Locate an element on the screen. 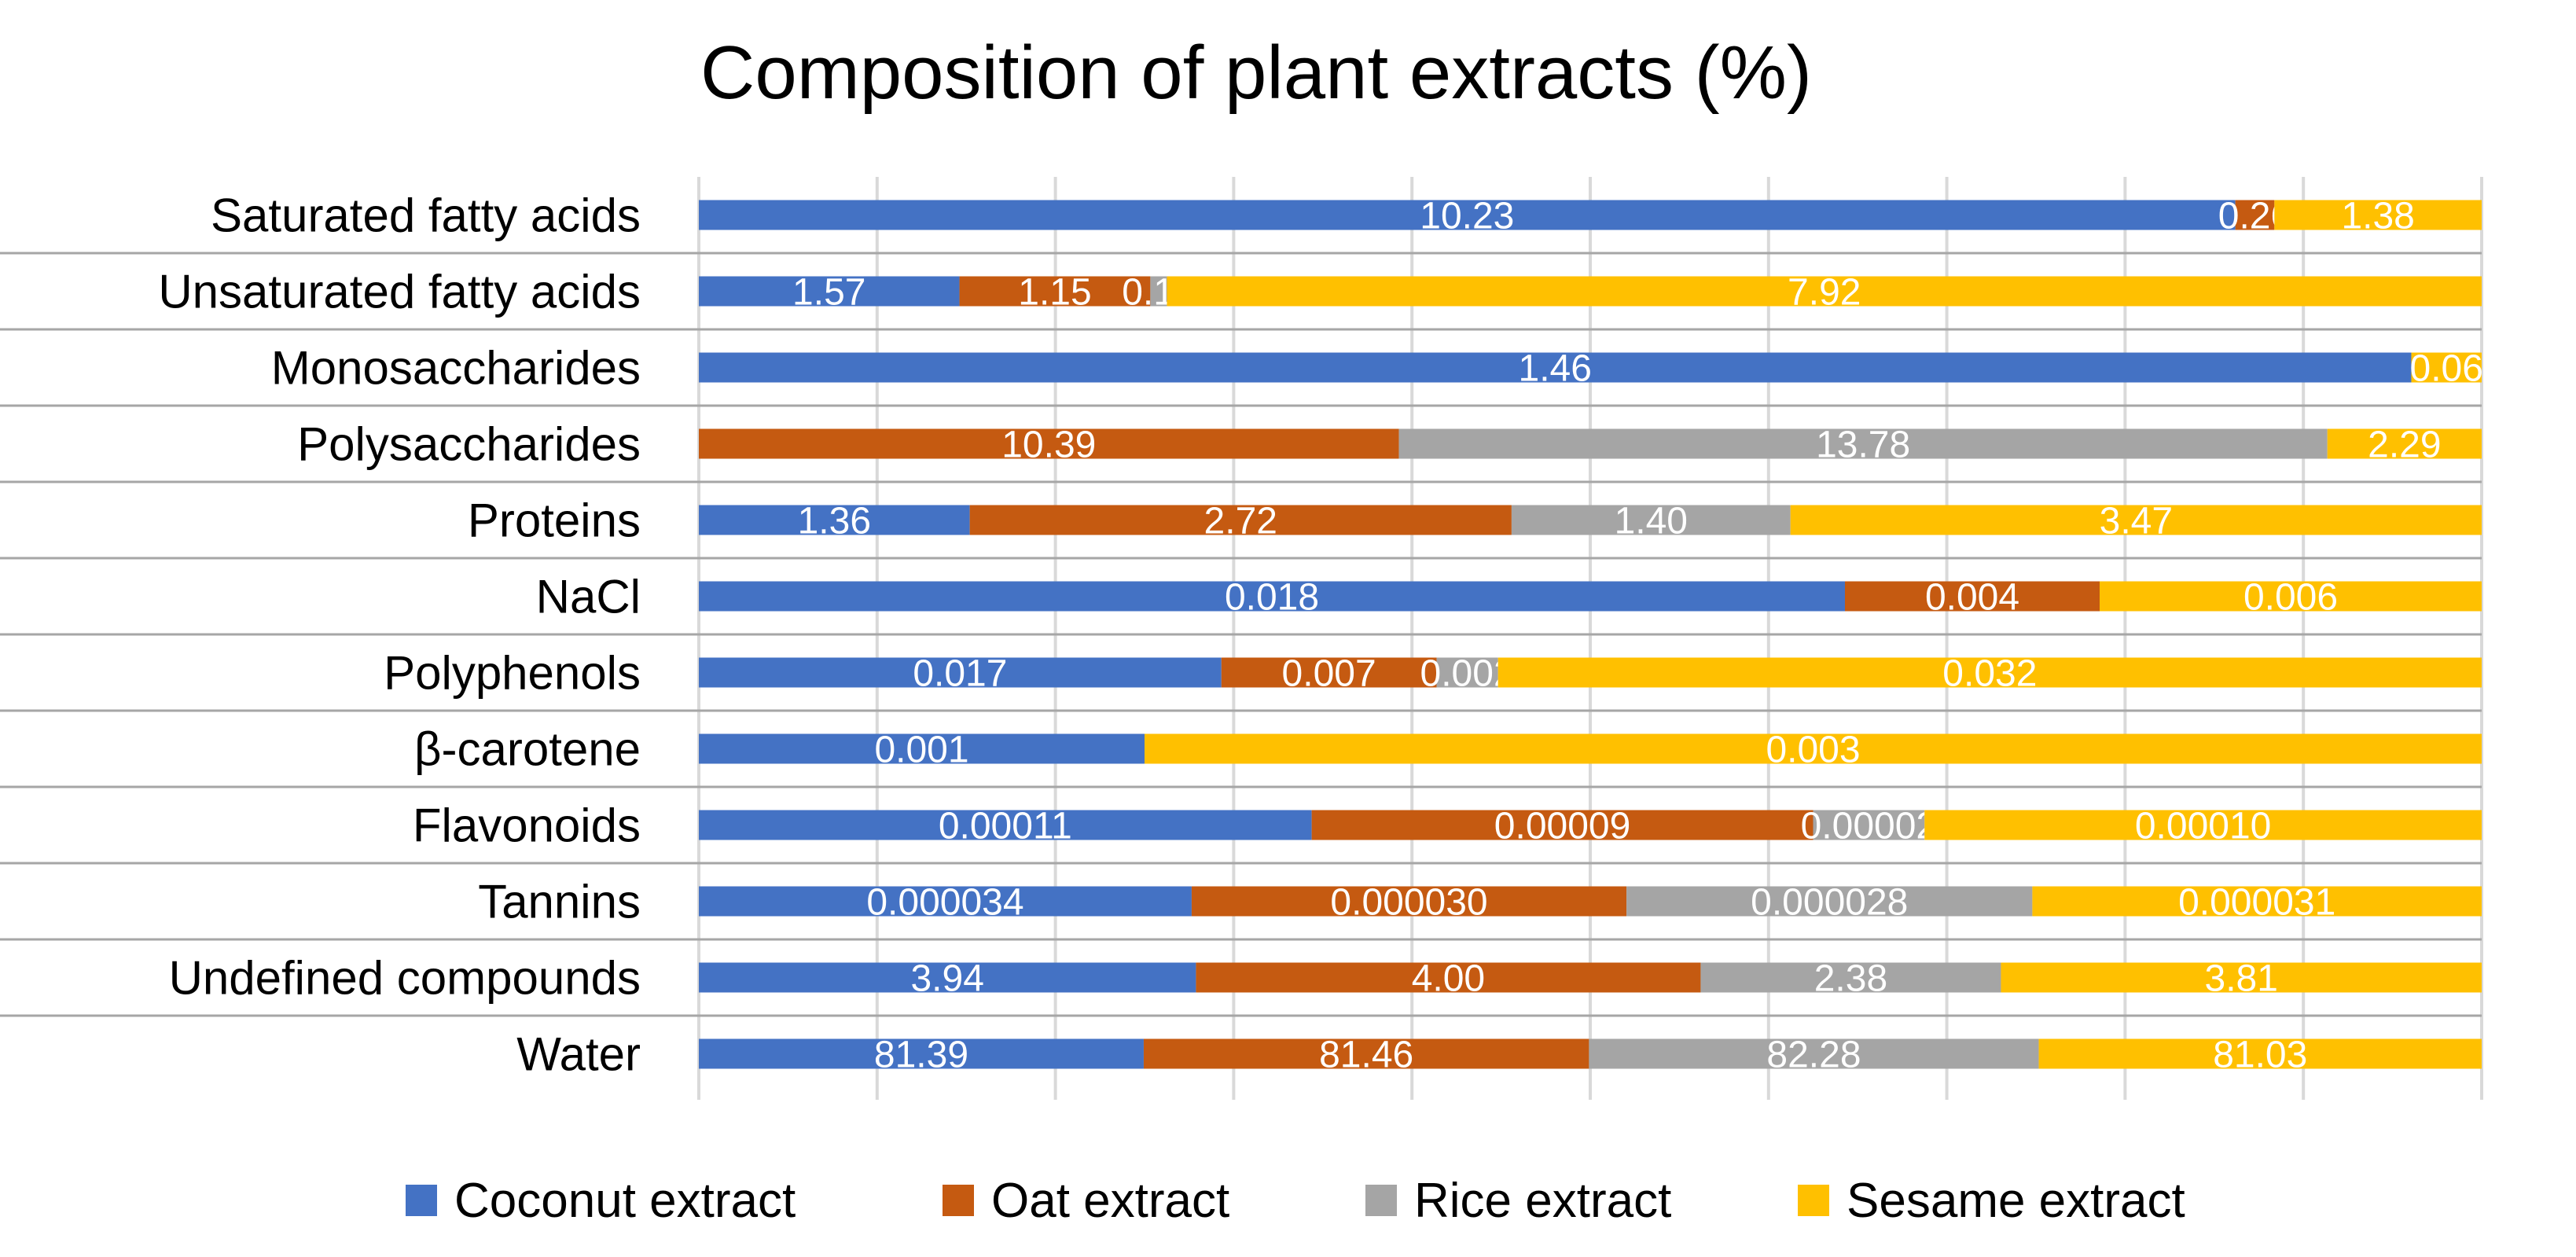  category-label: Proteins is located at coordinates (554, 520).